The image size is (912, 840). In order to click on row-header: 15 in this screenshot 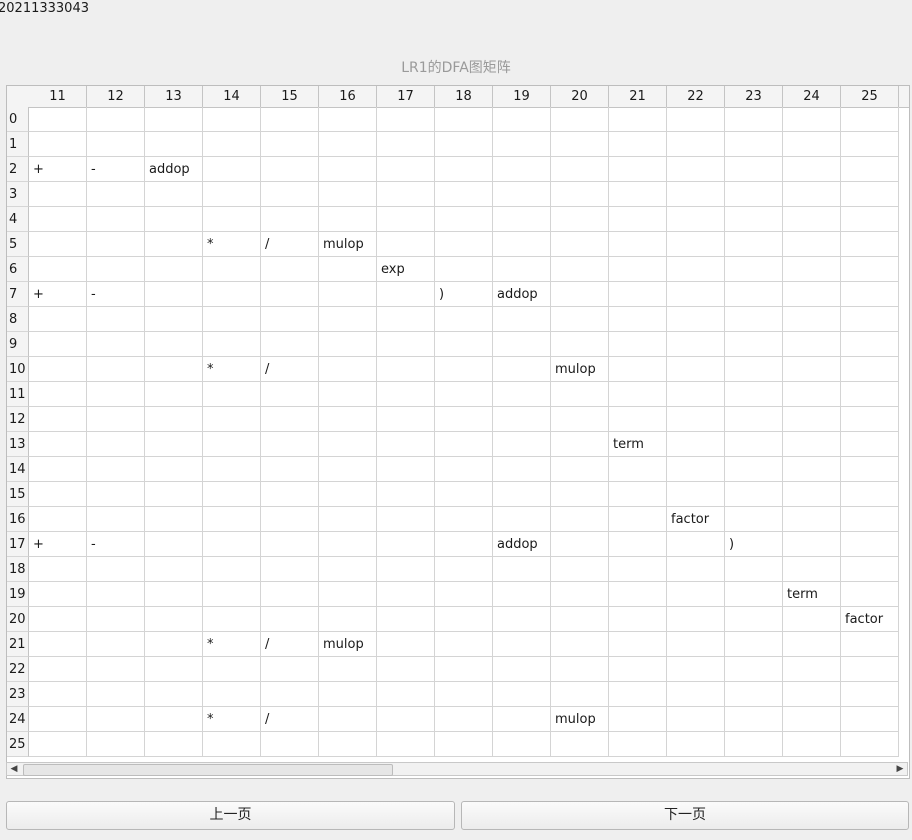, I will do `click(18, 494)`.